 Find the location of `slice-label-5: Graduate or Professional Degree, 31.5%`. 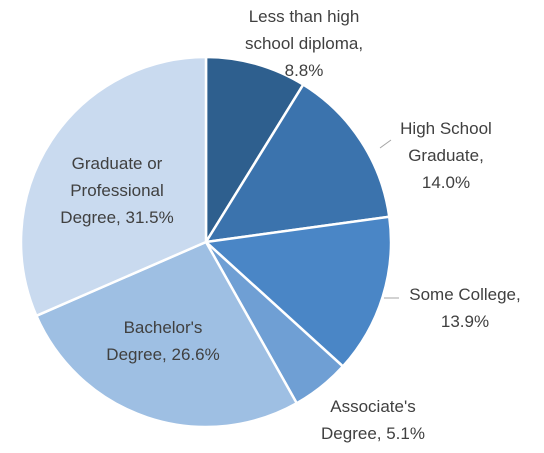

slice-label-5: Graduate or Professional Degree, 31.5% is located at coordinates (116, 190).